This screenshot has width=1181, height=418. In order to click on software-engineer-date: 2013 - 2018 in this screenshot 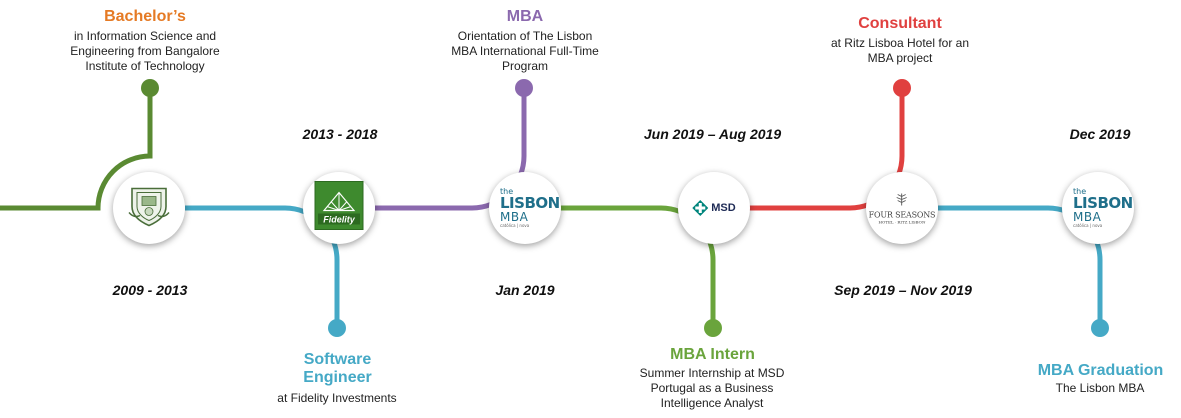, I will do `click(340, 134)`.